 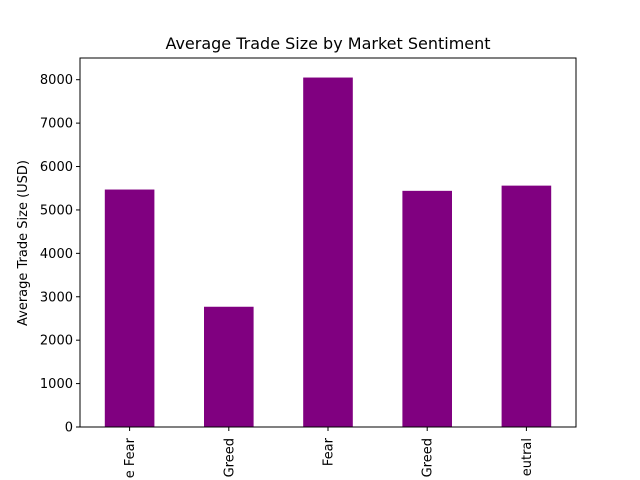 I want to click on y-tick-label-7: 7000, so click(x=56, y=124).